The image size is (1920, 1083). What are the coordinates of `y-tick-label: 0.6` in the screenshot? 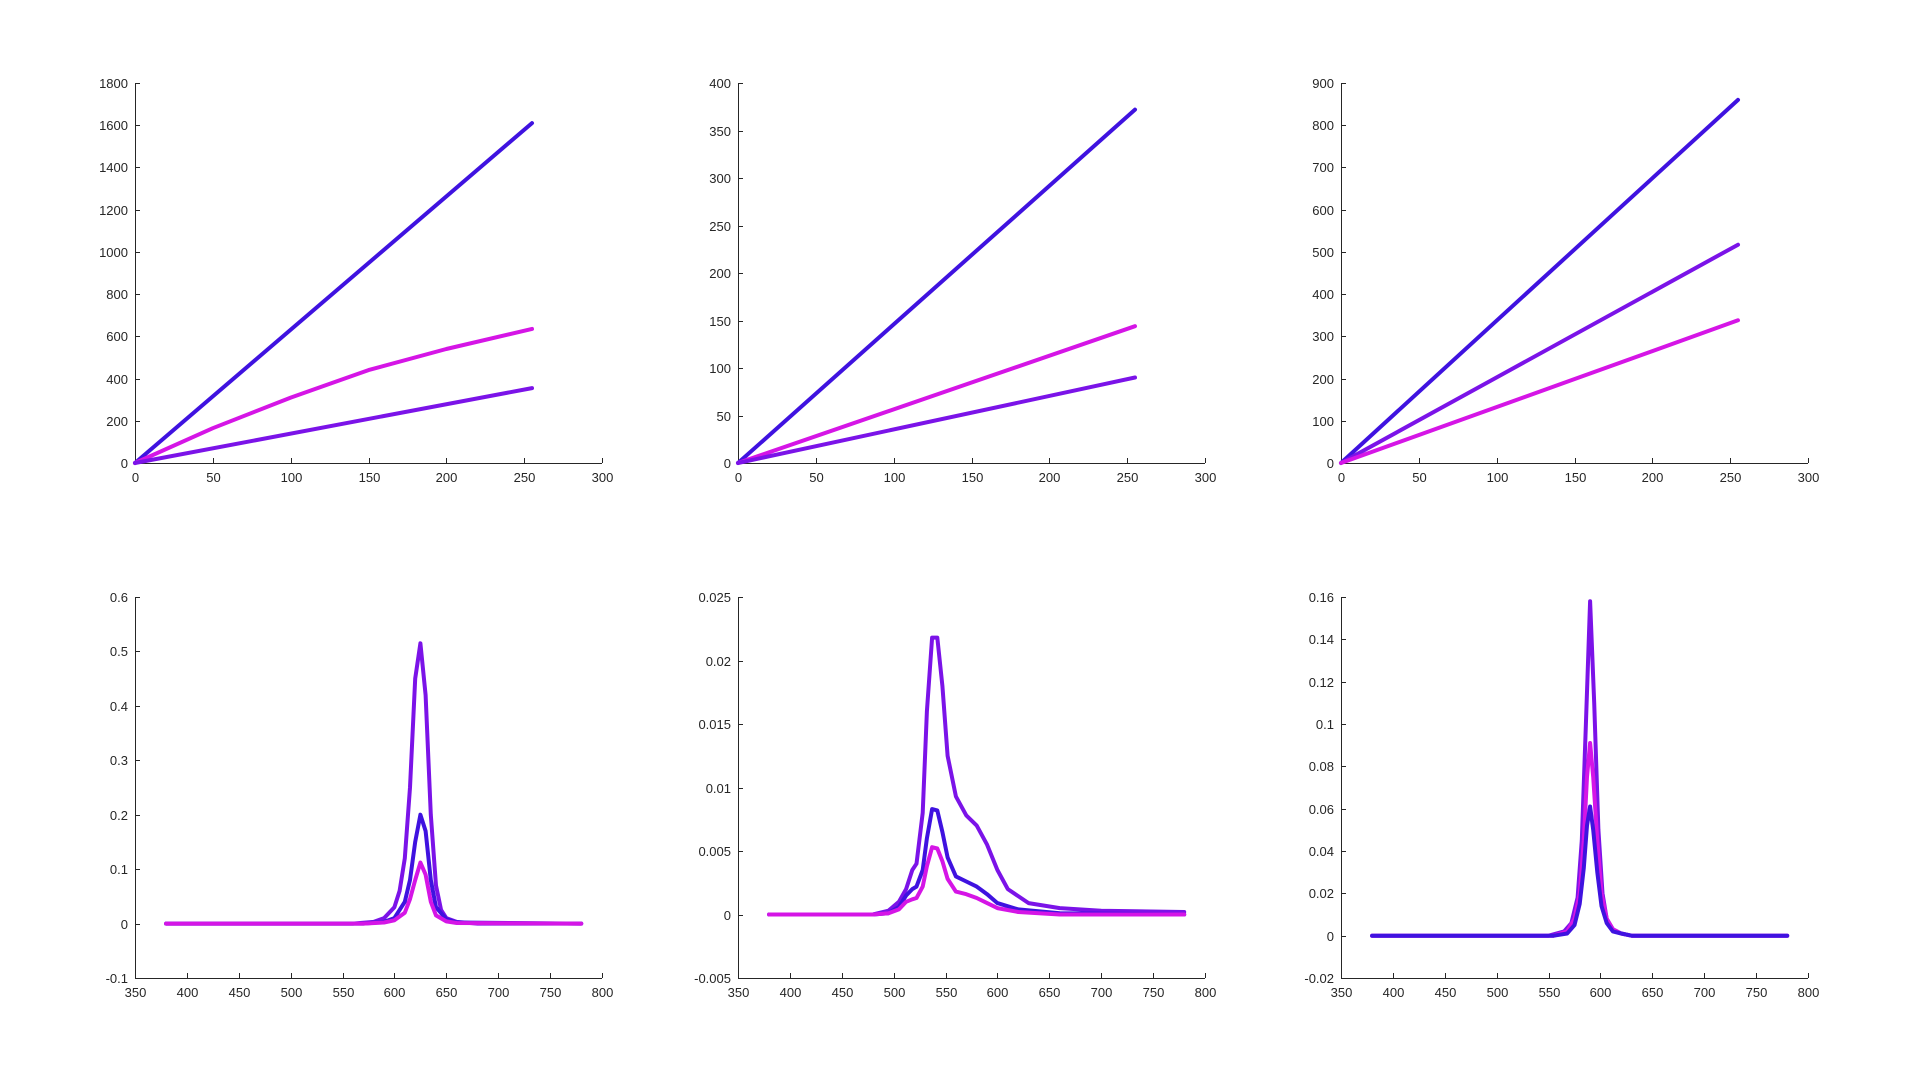 It's located at (119, 597).